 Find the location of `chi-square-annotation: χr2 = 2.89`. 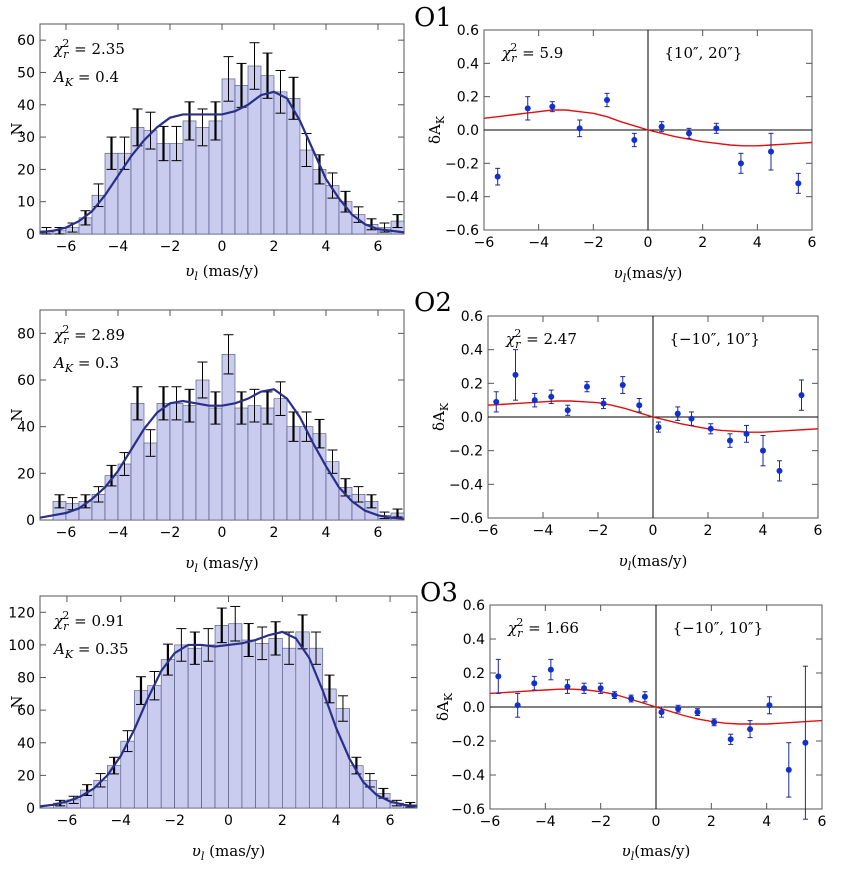

chi-square-annotation: χr2 = 2.89 is located at coordinates (89, 335).